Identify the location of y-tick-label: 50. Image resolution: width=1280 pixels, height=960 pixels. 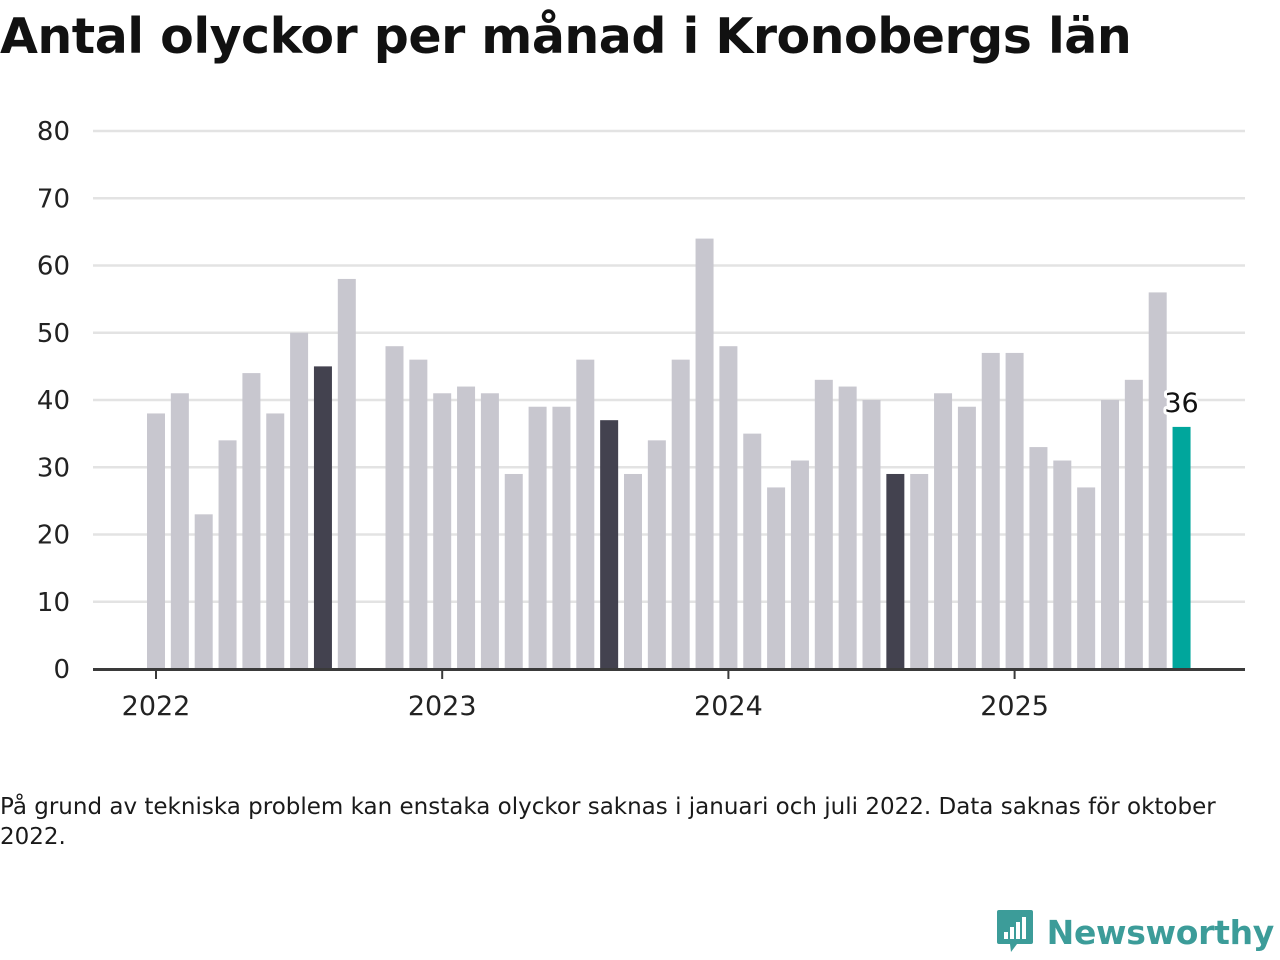
(53, 334).